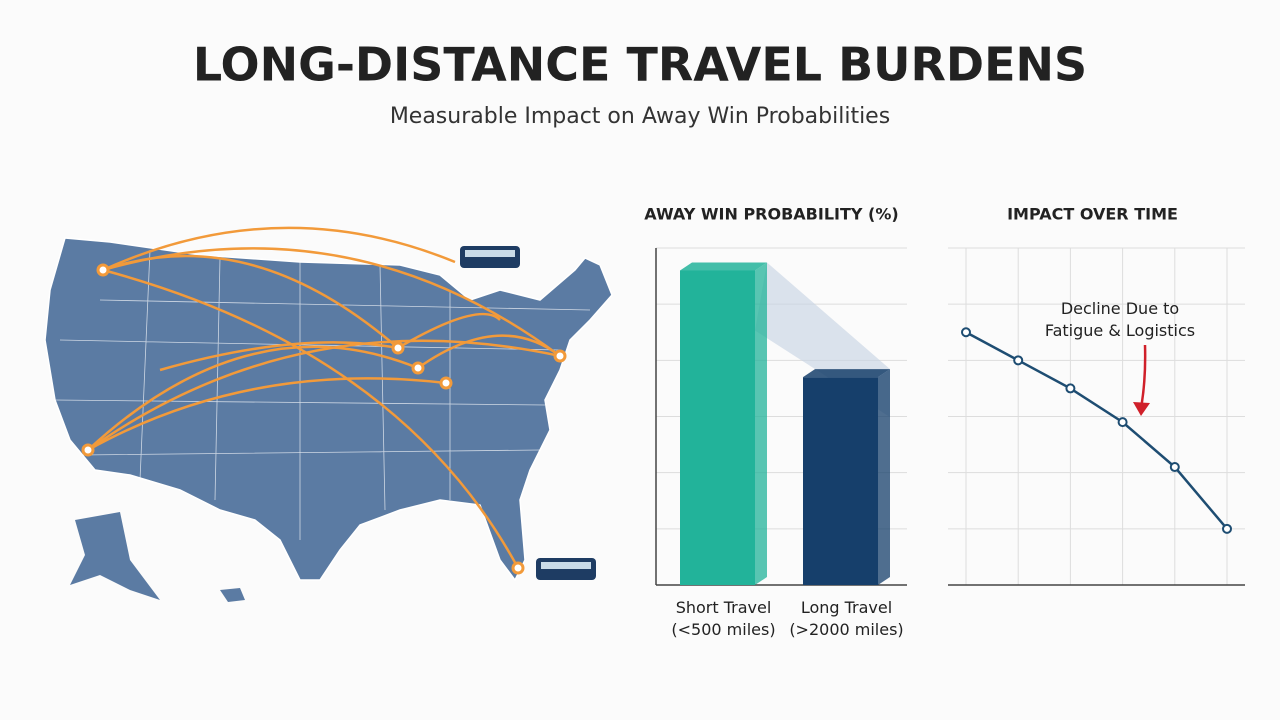 The height and width of the screenshot is (720, 1280). What do you see at coordinates (1143, 376) in the screenshot?
I see `annotation-arrow` at bounding box center [1143, 376].